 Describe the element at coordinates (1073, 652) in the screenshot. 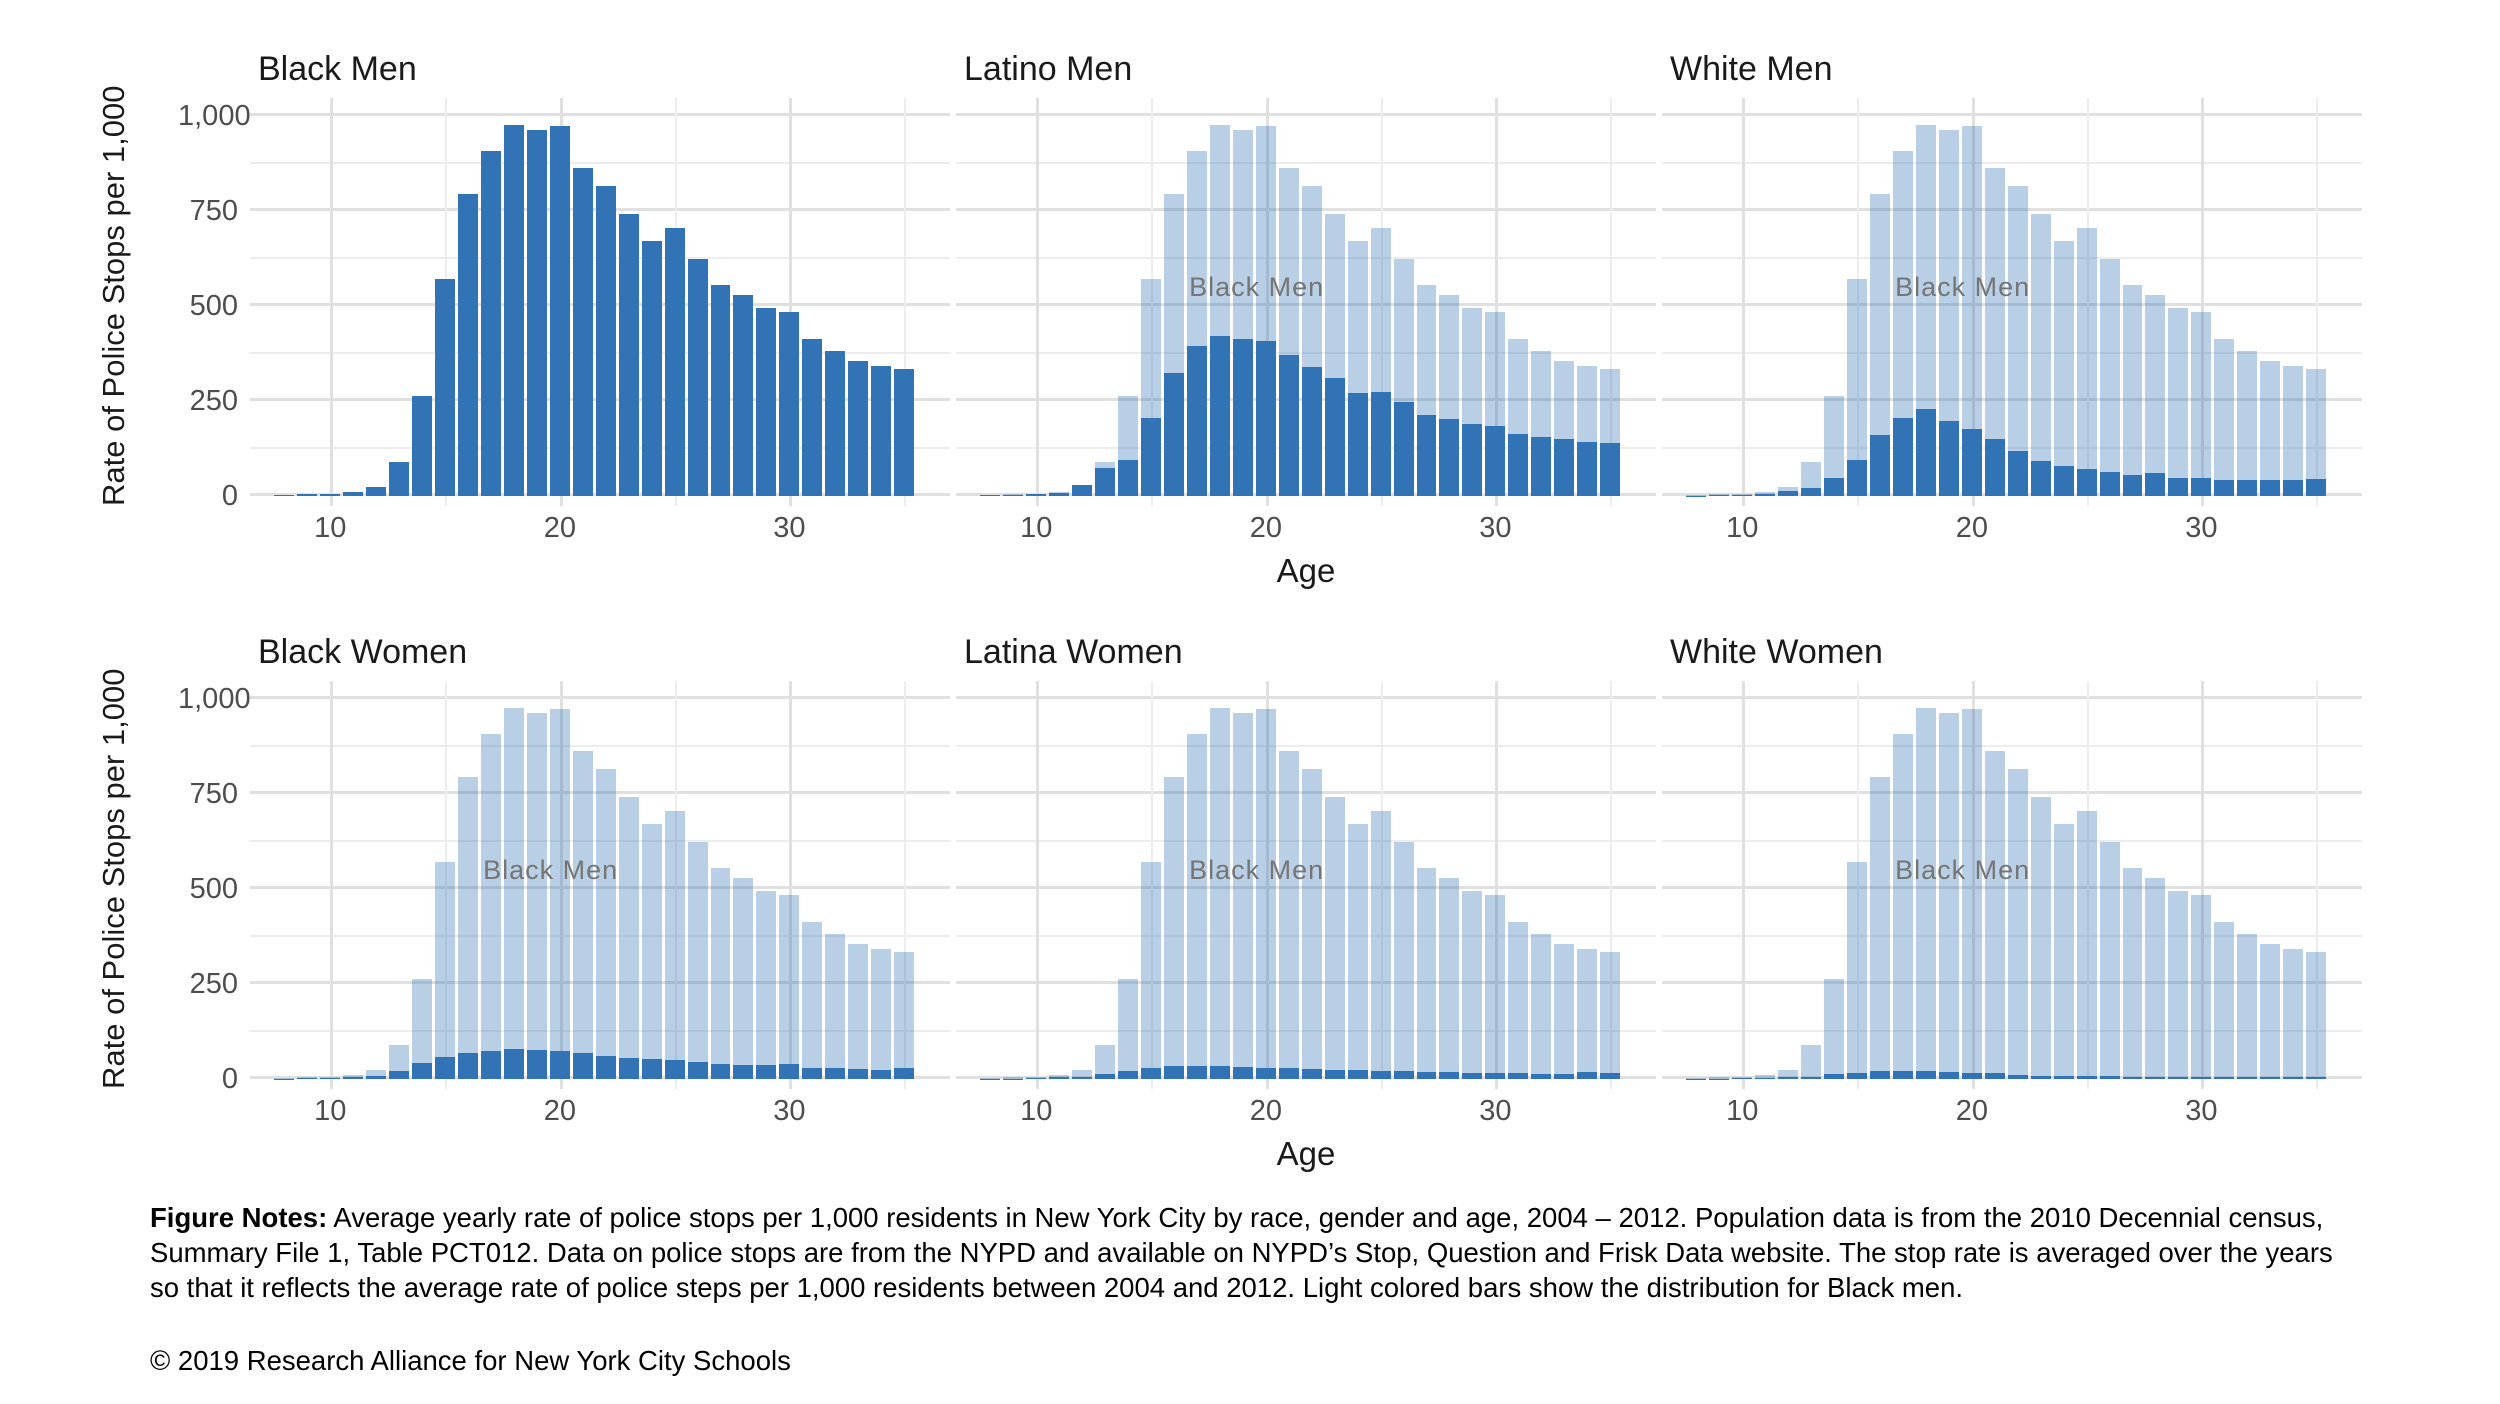

I see `panel-title: Latina Women` at that location.